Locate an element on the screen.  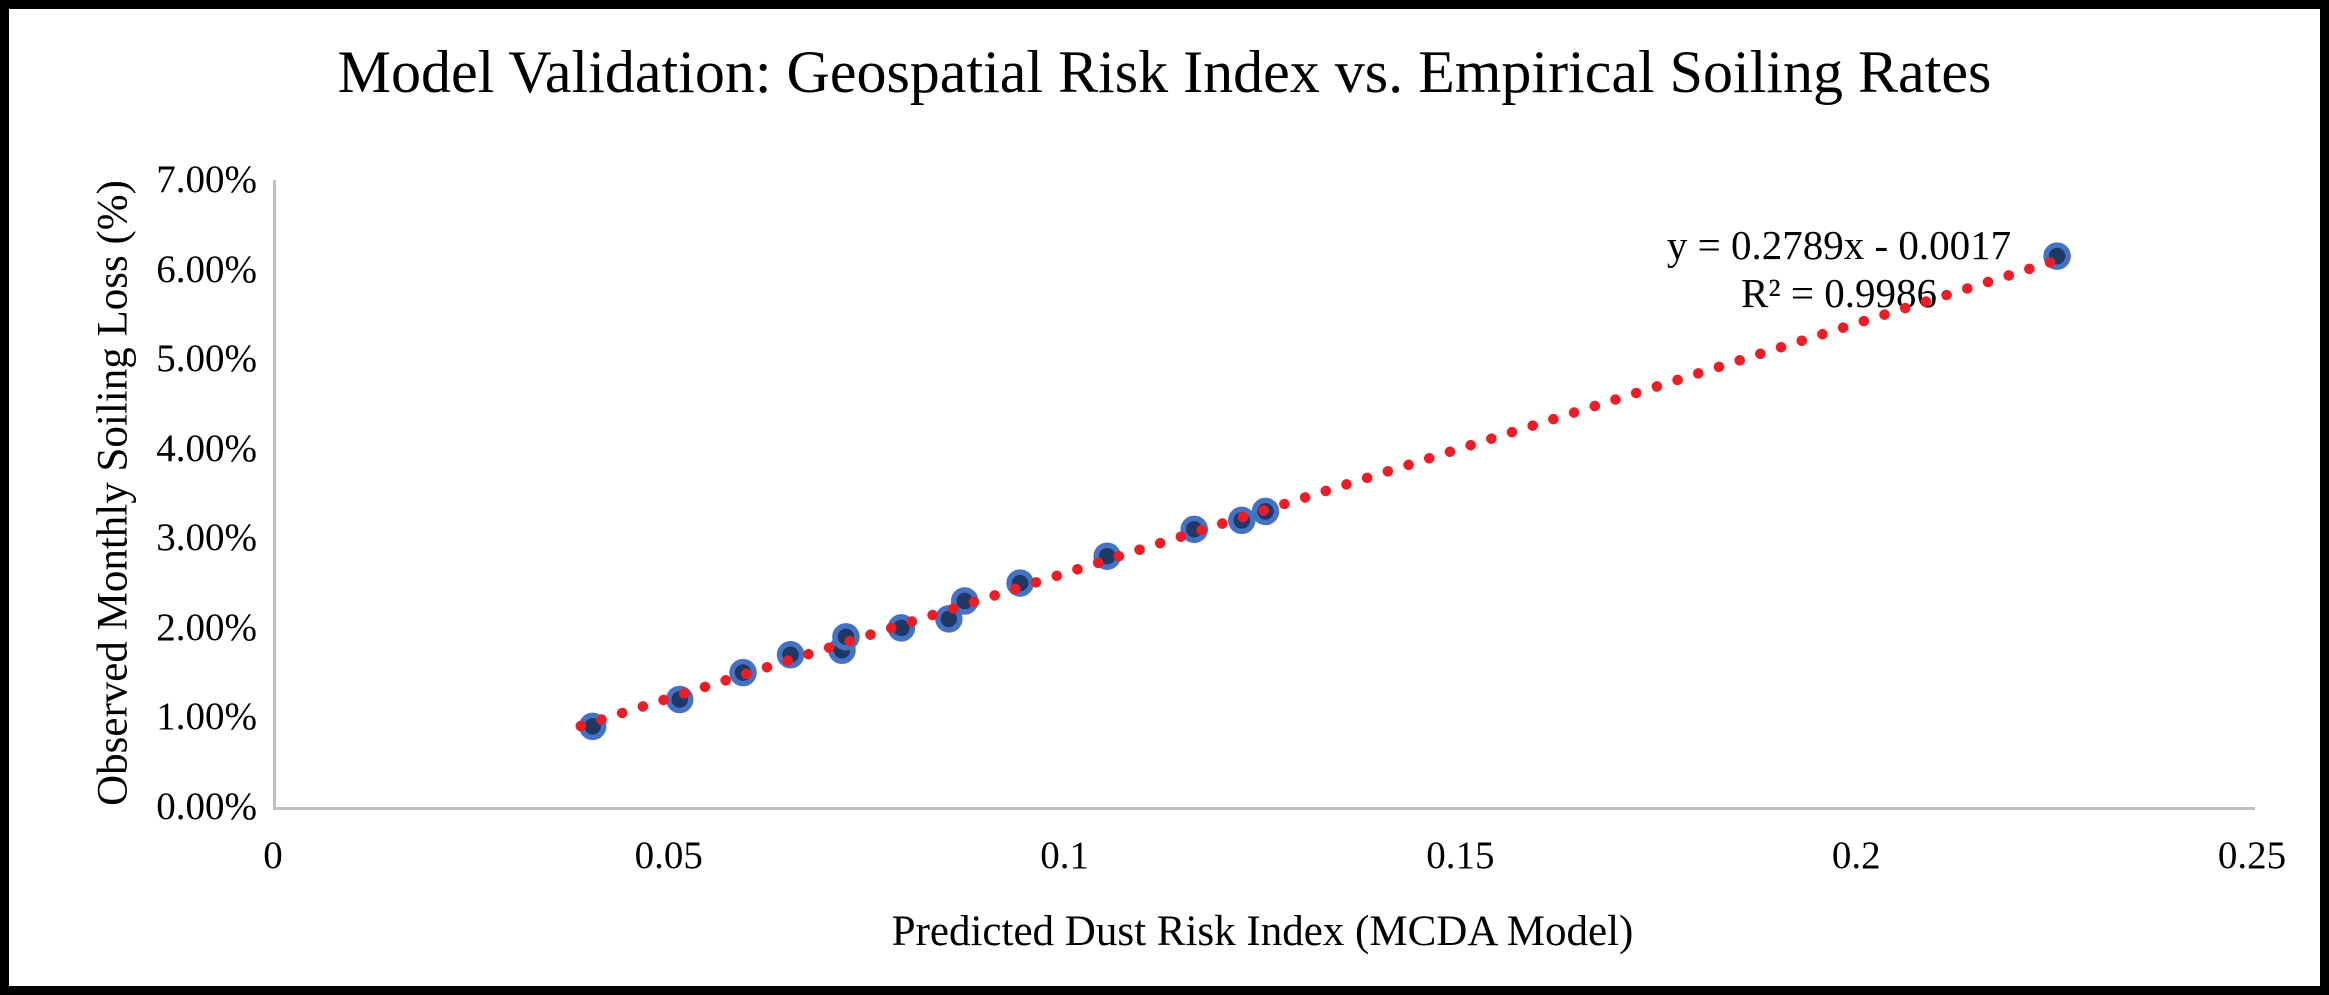
x-tick-label: 0.05 is located at coordinates (668, 855).